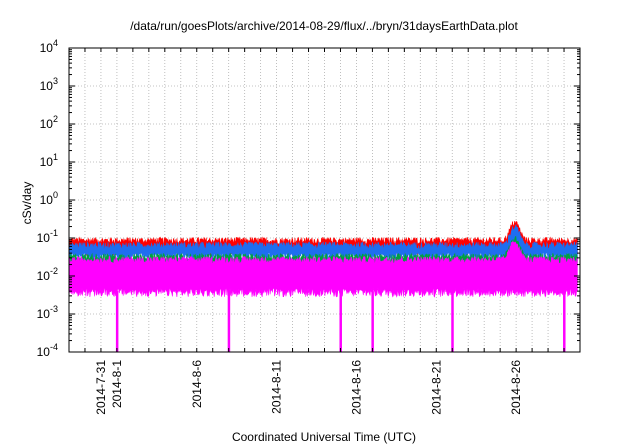 Image resolution: width=640 pixels, height=448 pixels. I want to click on y-tick-label-exponent: -1, so click(54, 233).